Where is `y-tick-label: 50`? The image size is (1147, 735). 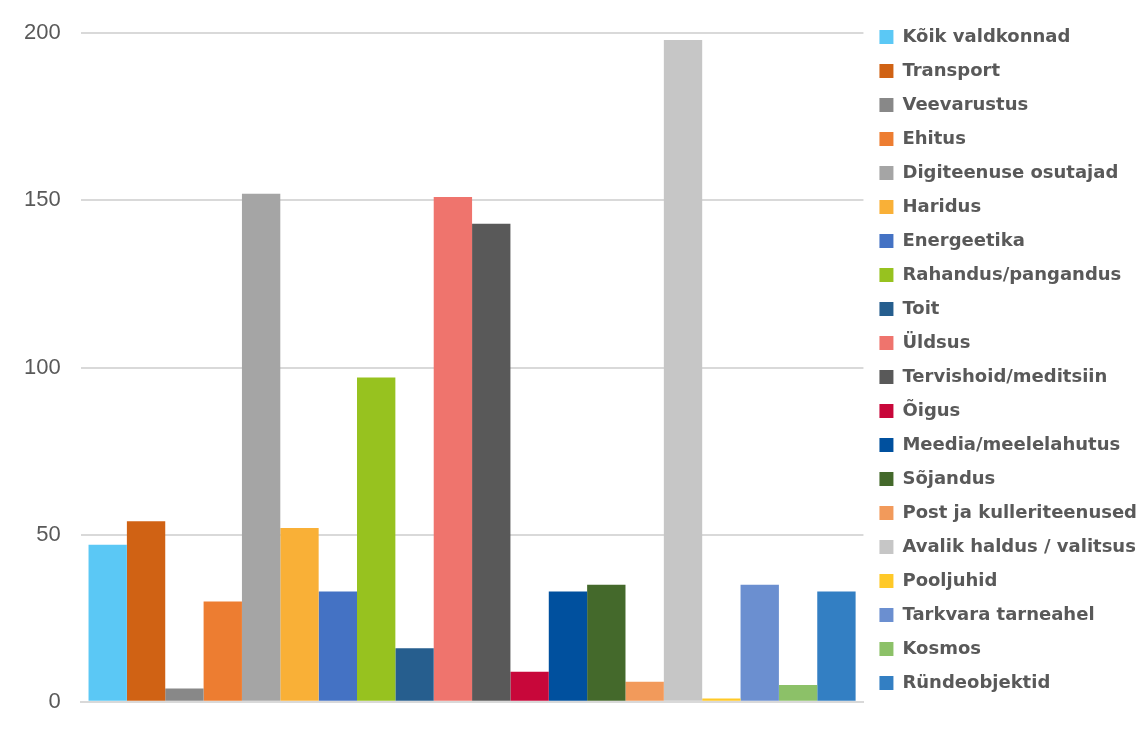
y-tick-label: 50 is located at coordinates (48, 533).